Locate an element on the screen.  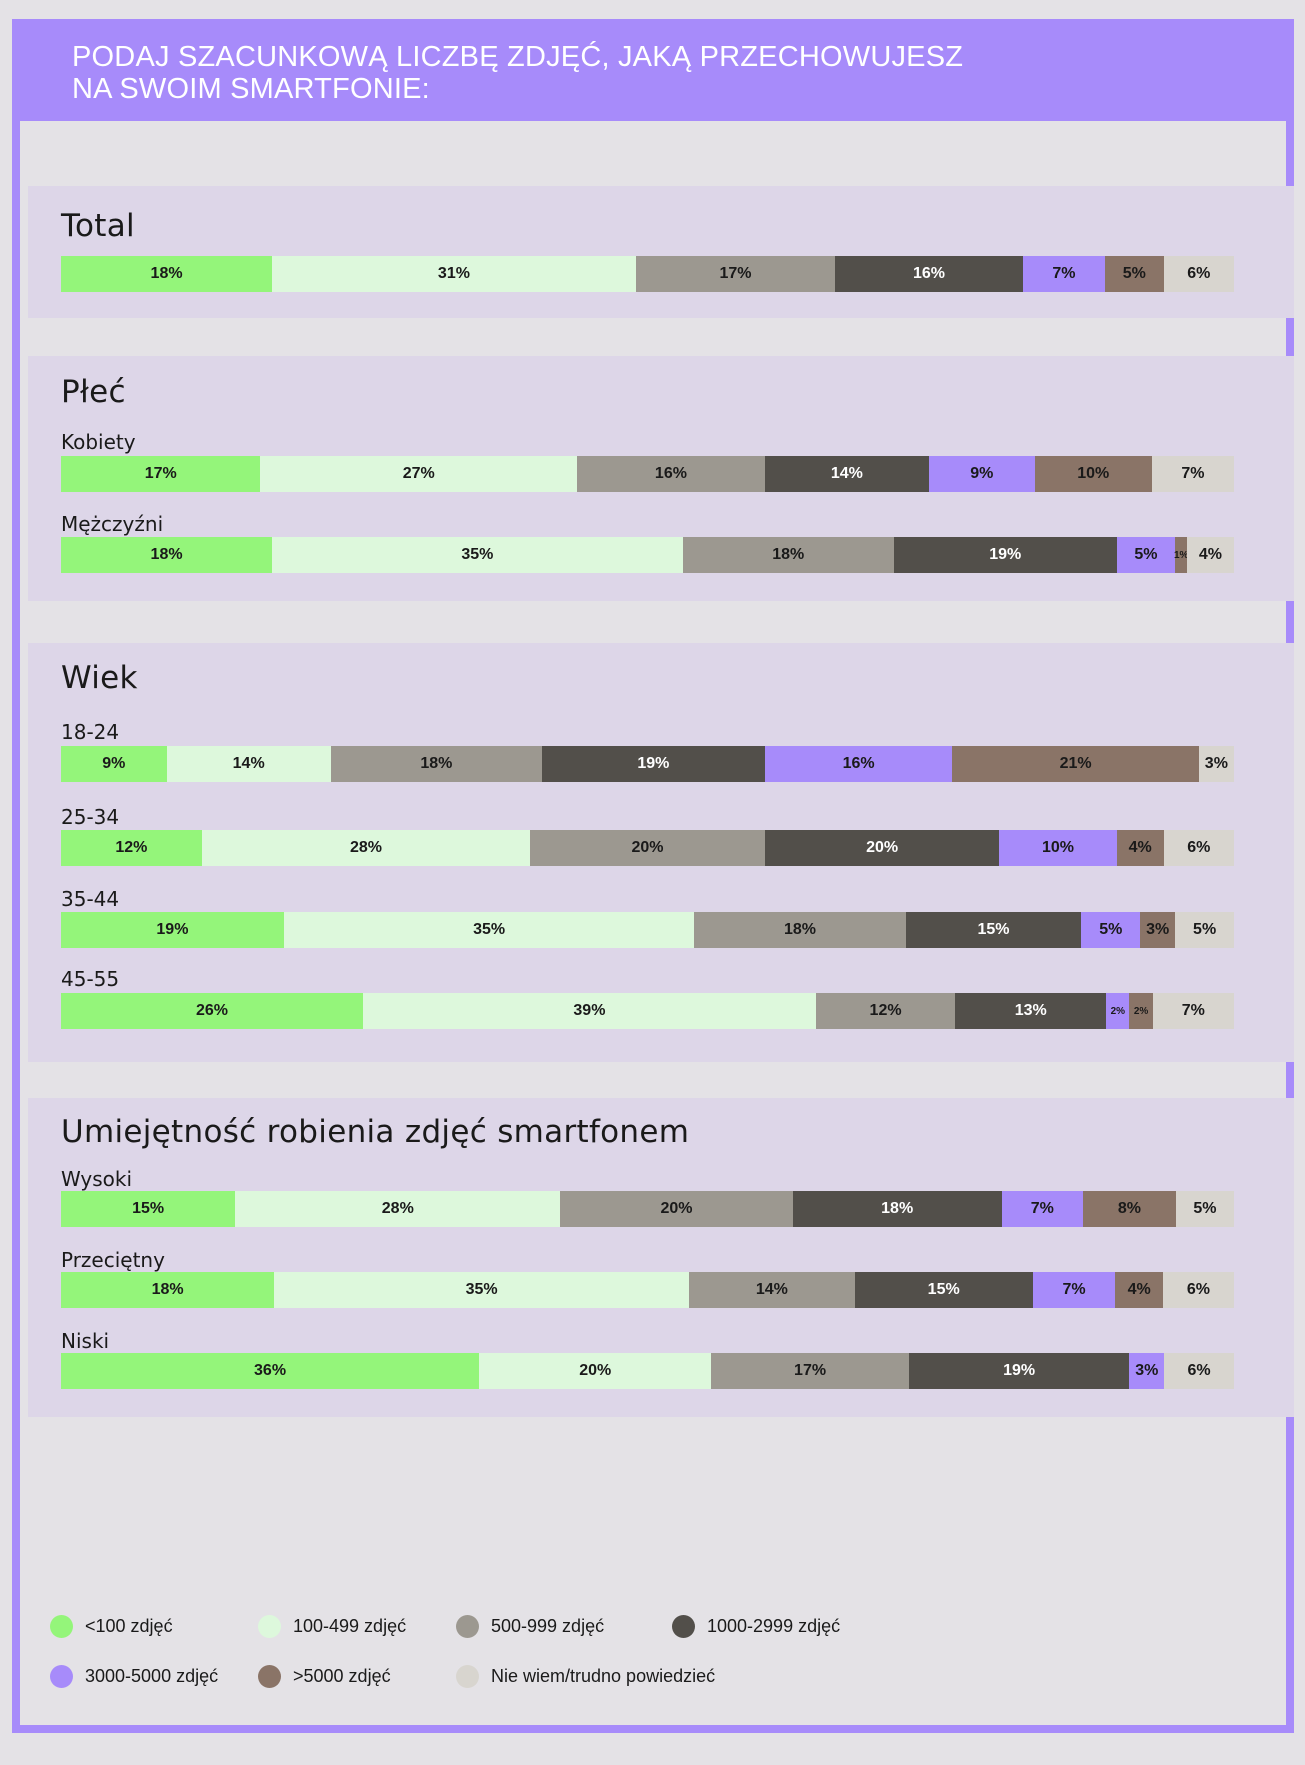
bar-segment-3: 17% is located at coordinates (735, 274).